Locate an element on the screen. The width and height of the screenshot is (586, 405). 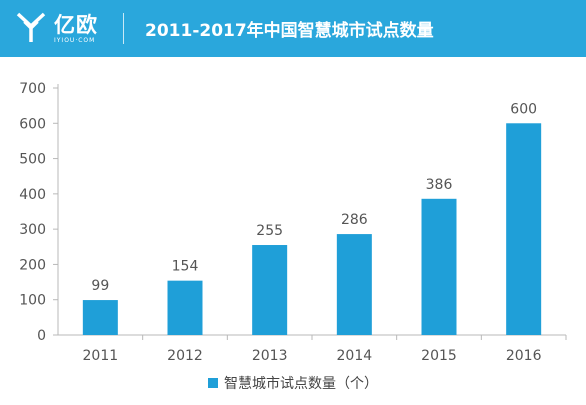
legend-swatch is located at coordinates (213, 383).